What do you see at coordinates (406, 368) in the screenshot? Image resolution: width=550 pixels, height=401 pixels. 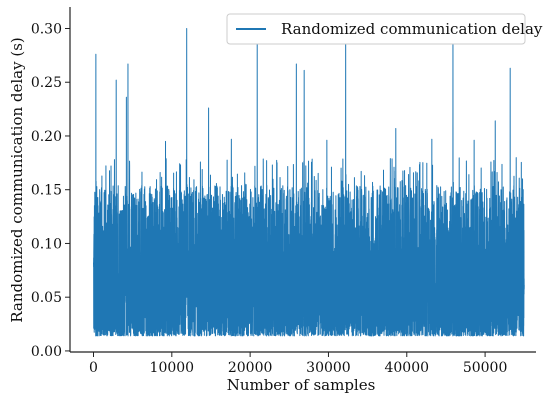 I see `x-tick-label: 40000` at bounding box center [406, 368].